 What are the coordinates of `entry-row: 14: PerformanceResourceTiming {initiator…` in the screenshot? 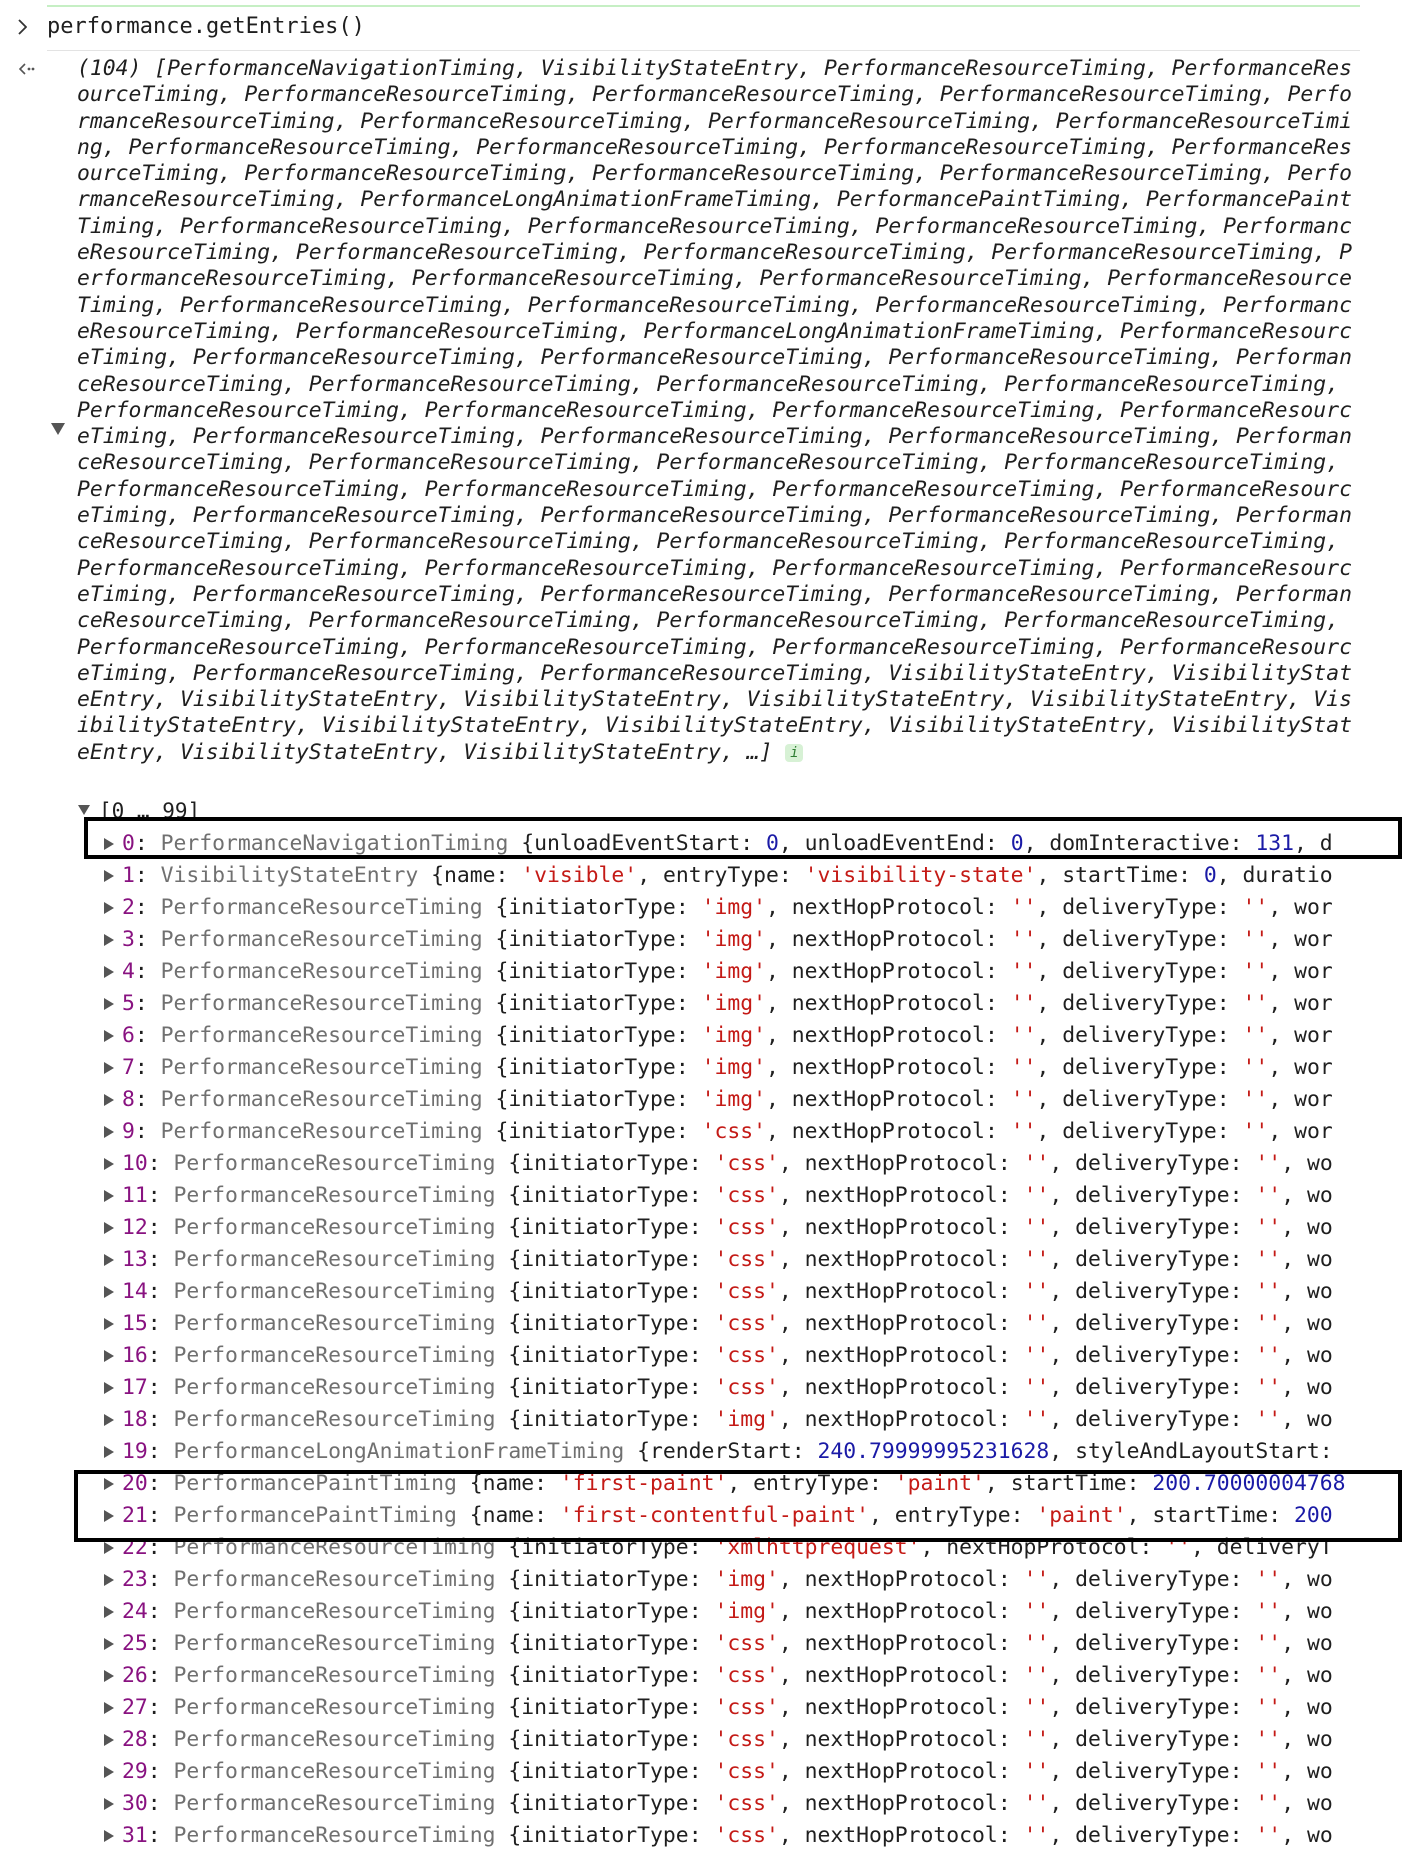 It's located at (707, 1292).